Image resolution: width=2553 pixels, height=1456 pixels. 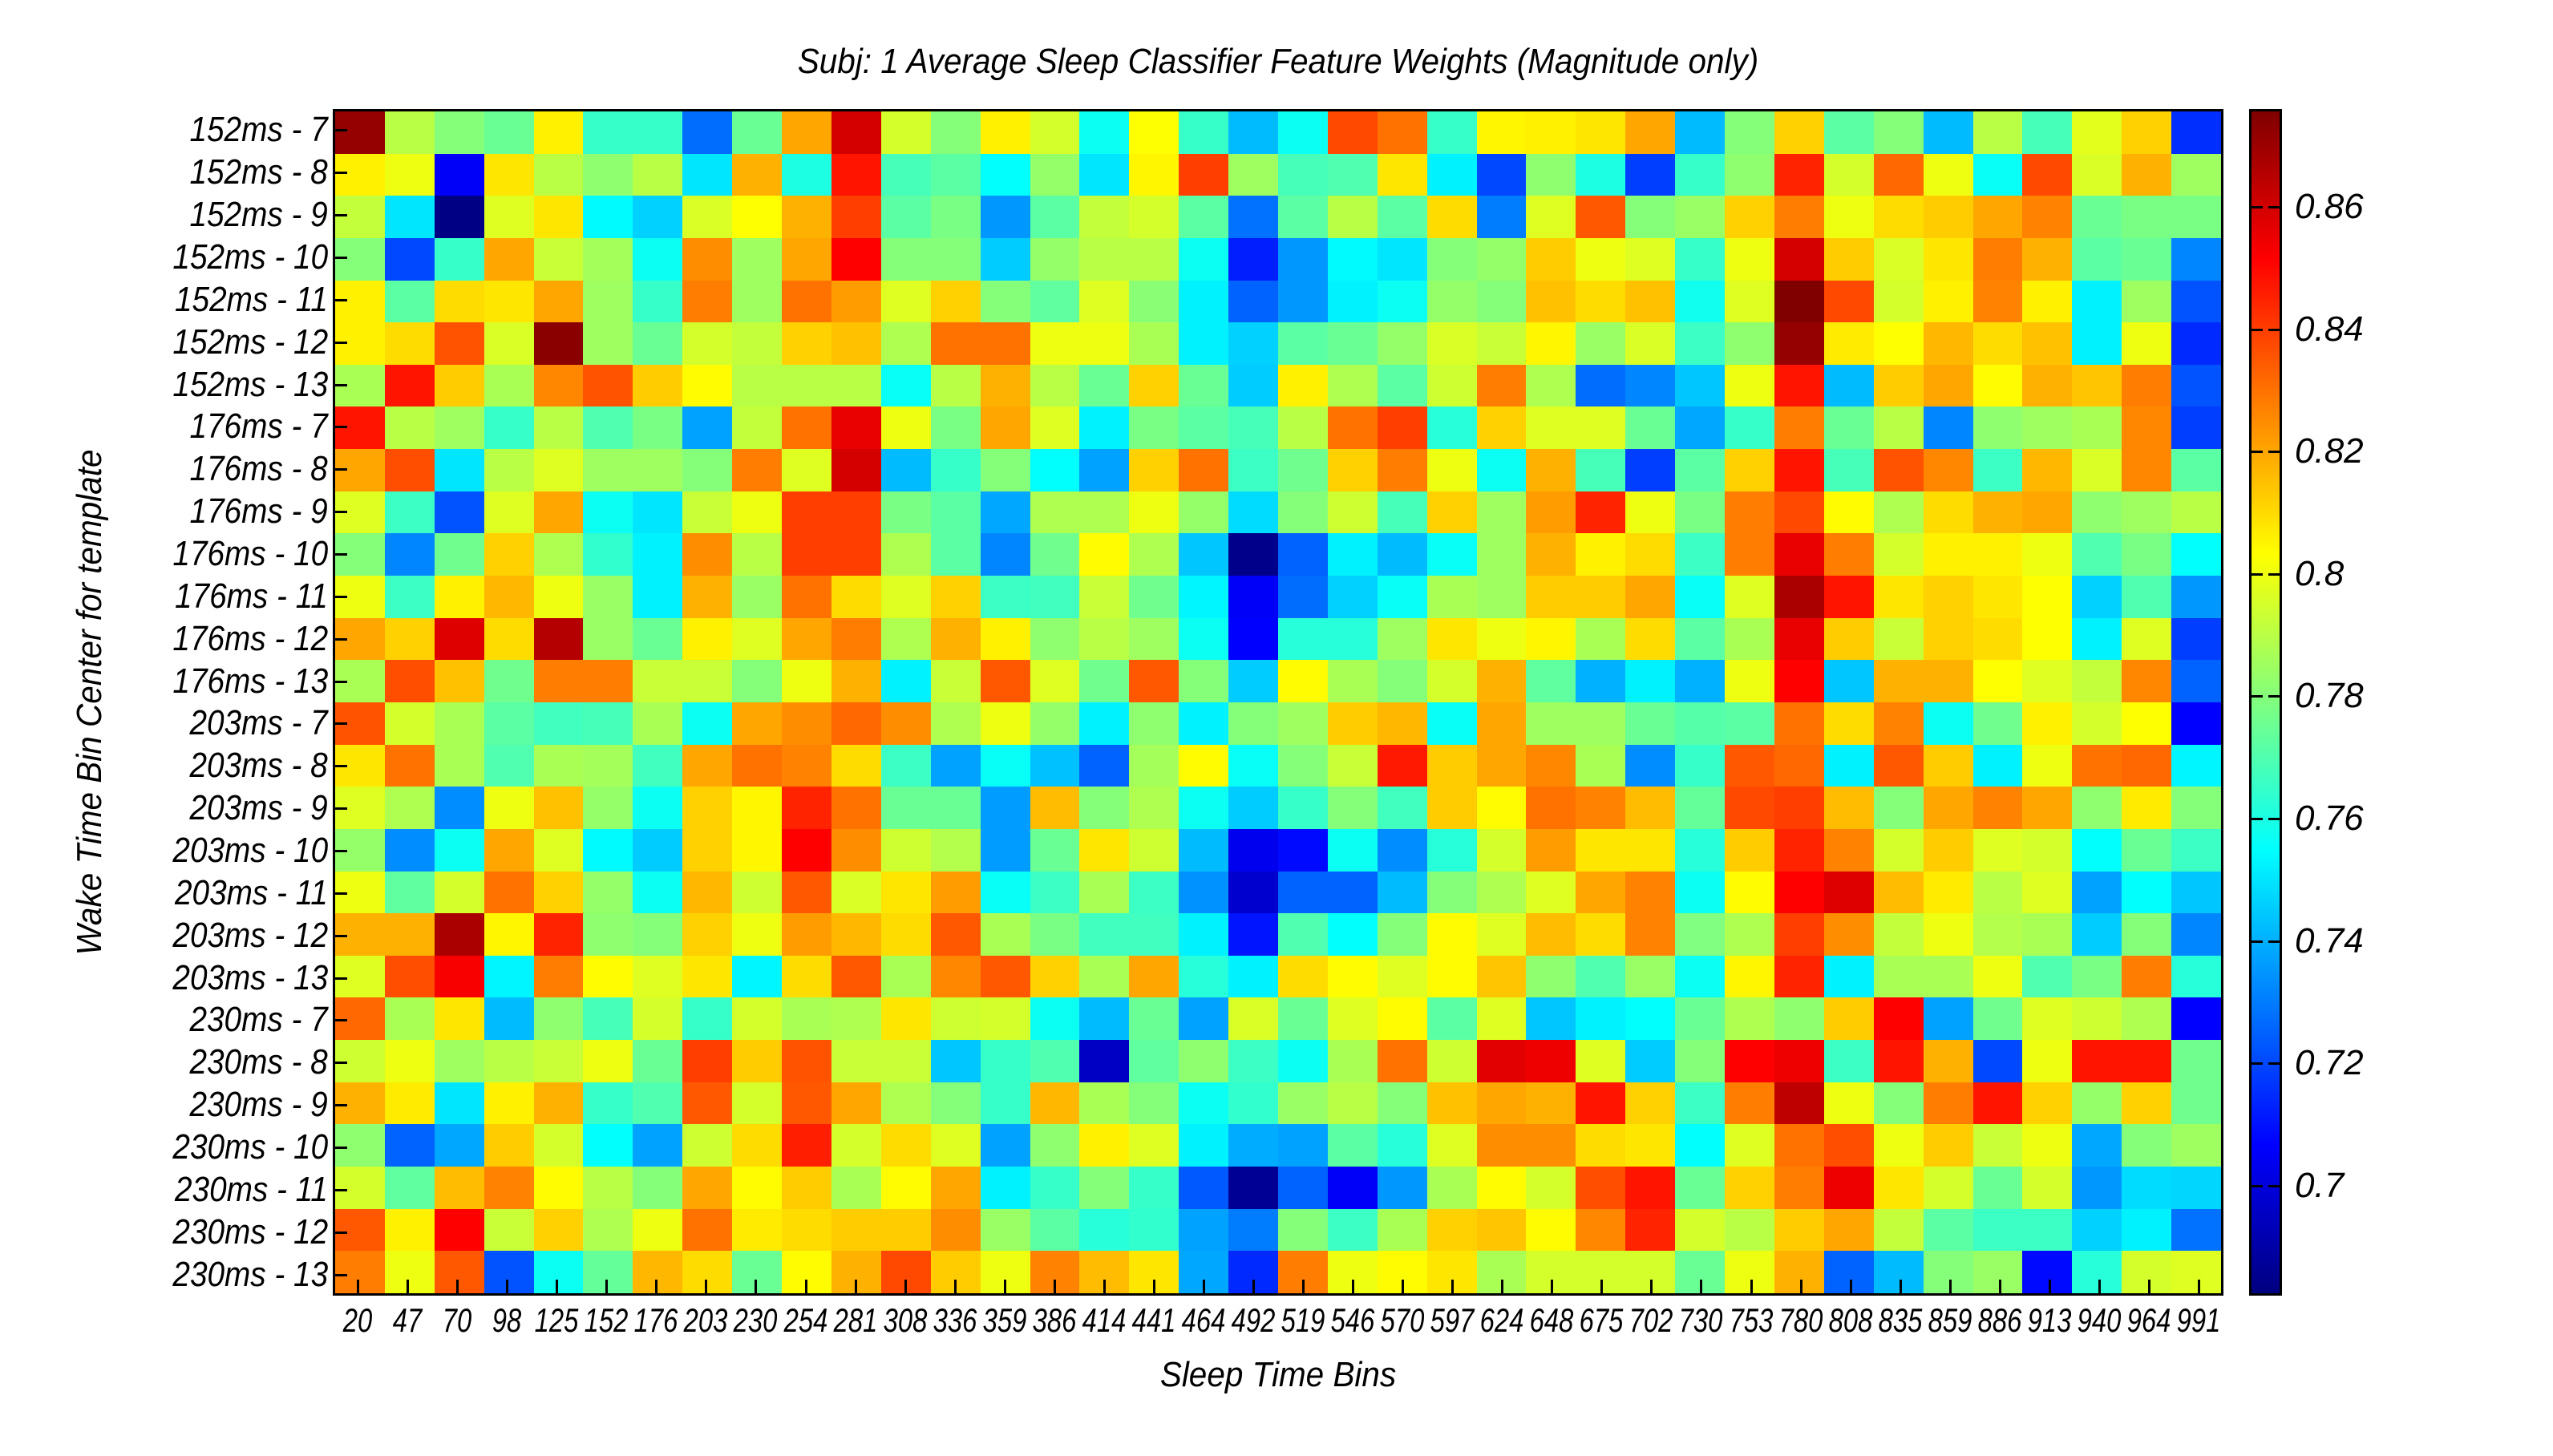 I want to click on x-tick-label: 624, so click(x=1501, y=1320).